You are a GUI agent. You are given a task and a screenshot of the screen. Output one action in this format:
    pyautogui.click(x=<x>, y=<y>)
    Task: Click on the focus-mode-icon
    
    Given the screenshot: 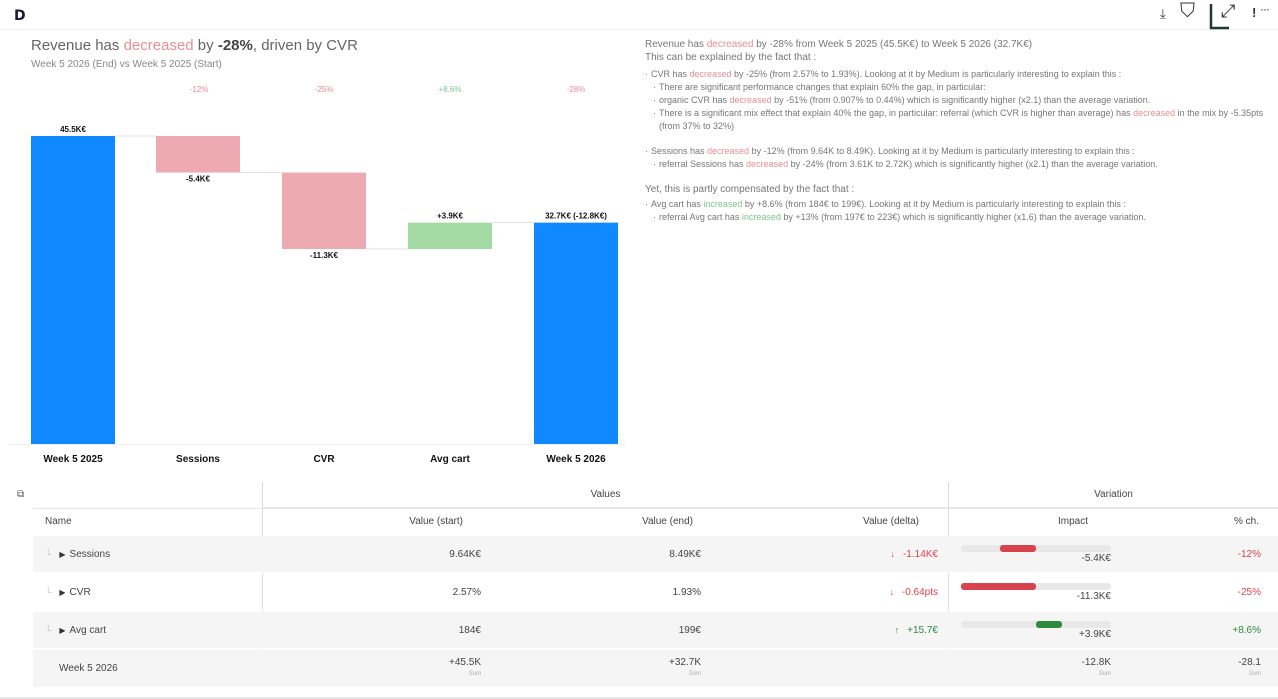 What is the action you would take?
    pyautogui.click(x=1220, y=16)
    